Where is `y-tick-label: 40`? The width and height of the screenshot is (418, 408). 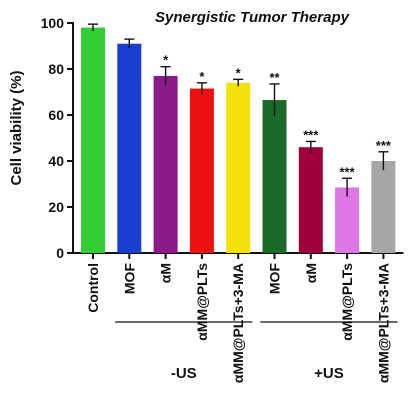
y-tick-label: 40 is located at coordinates (56, 161).